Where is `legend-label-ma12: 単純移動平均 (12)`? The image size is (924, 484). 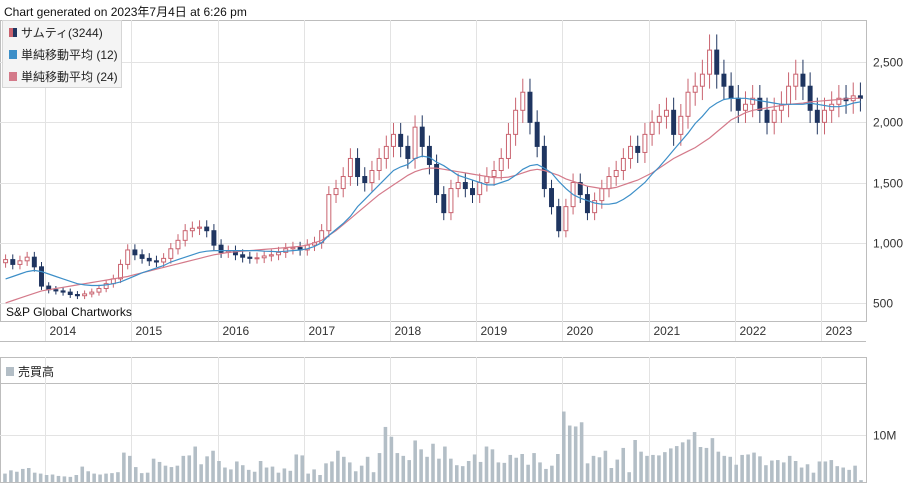
legend-label-ma12: 単純移動平均 (12) is located at coordinates (69, 55).